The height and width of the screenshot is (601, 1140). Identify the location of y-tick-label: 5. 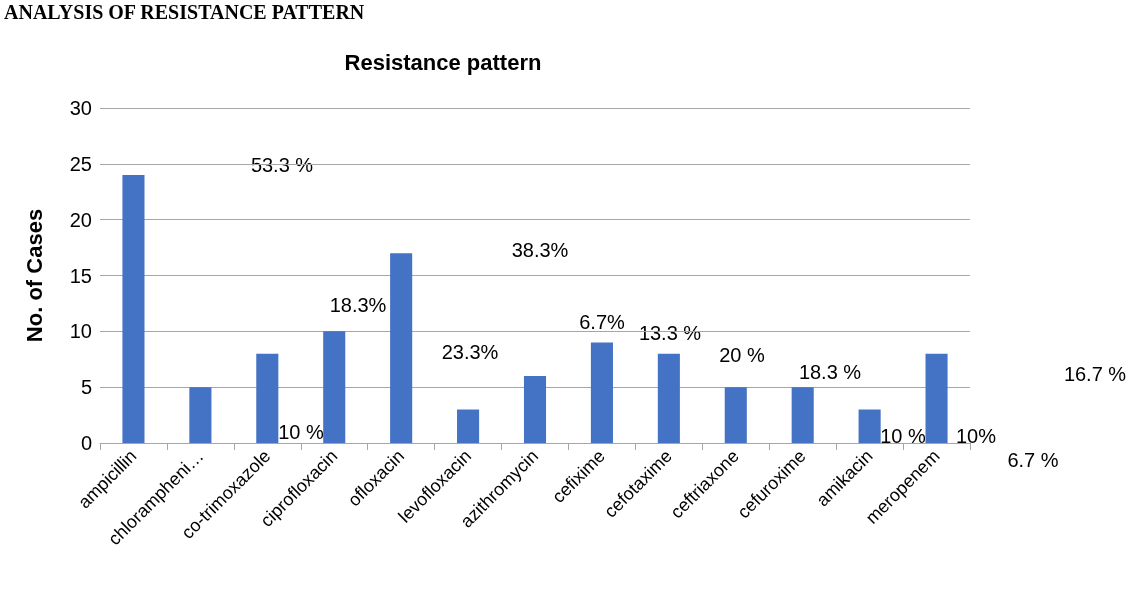
(86, 387).